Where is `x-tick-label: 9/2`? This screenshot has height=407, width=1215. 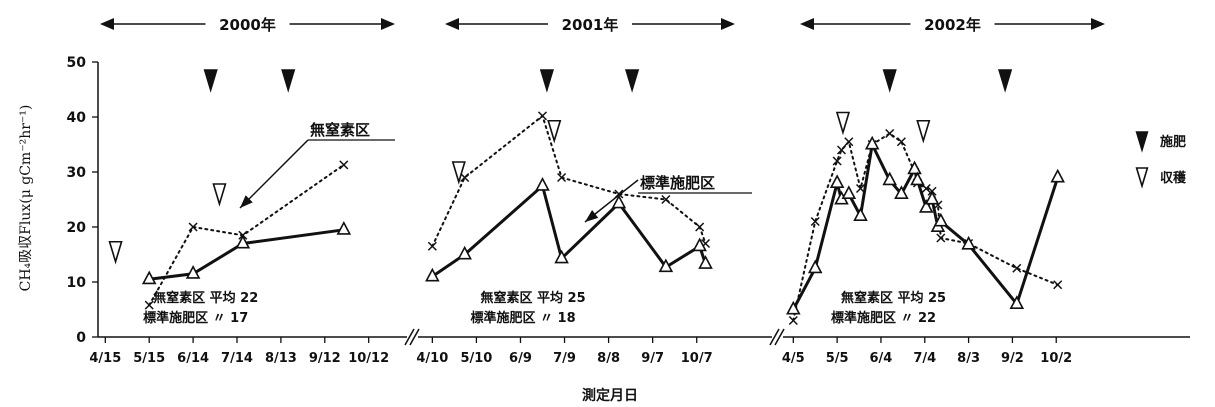 x-tick-label: 9/2 is located at coordinates (1012, 358).